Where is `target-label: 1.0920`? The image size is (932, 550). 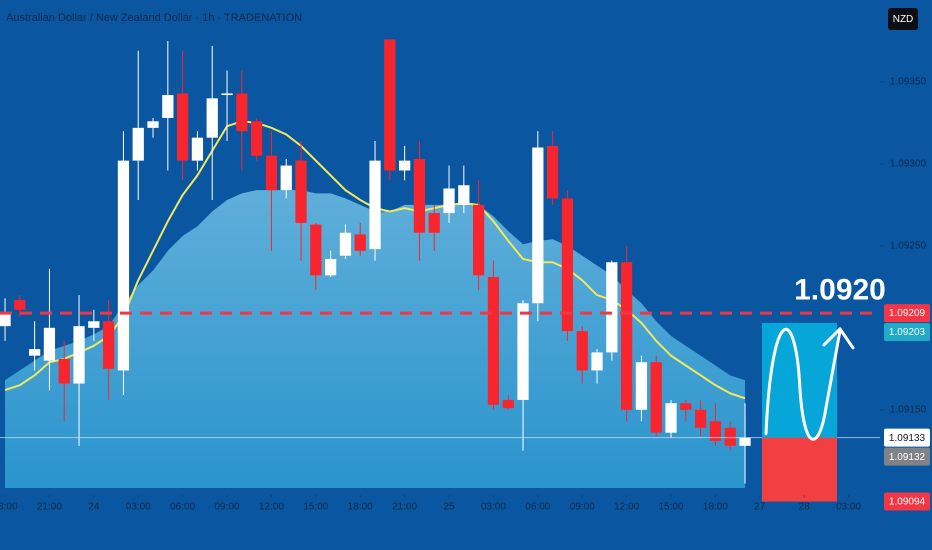 target-label: 1.0920 is located at coordinates (840, 290).